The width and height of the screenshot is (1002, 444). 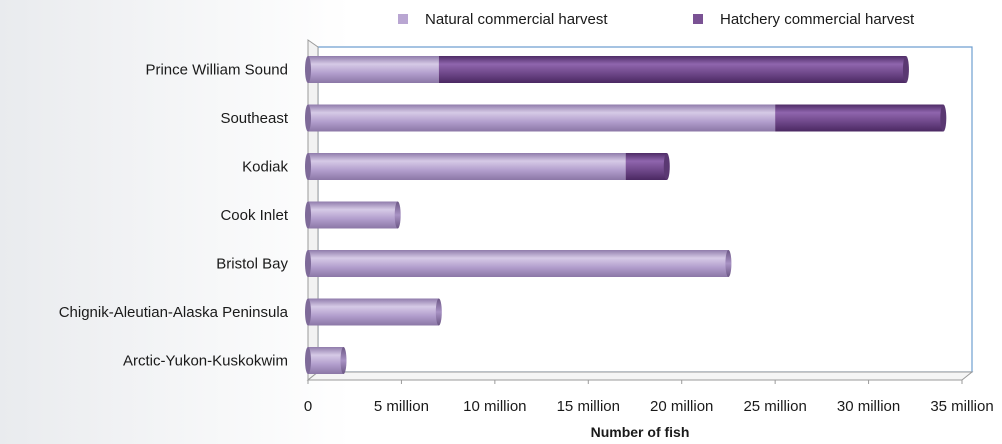 What do you see at coordinates (401, 406) in the screenshot?
I see `x-tick-label: 5 million` at bounding box center [401, 406].